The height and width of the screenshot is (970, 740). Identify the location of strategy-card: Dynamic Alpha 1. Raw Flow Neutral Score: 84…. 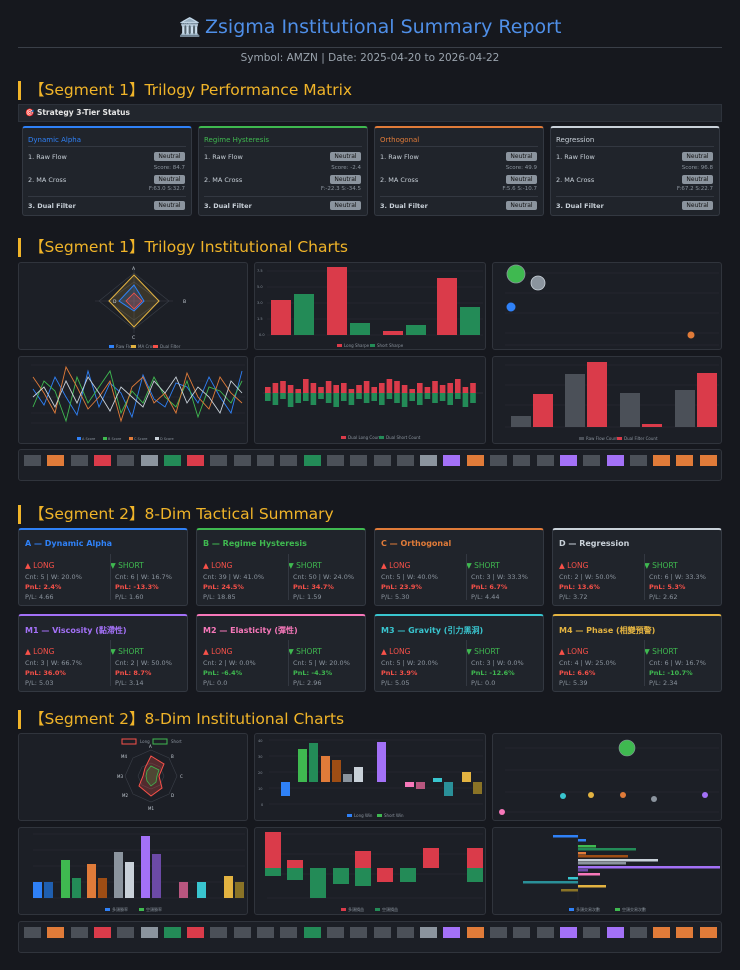
(107, 171).